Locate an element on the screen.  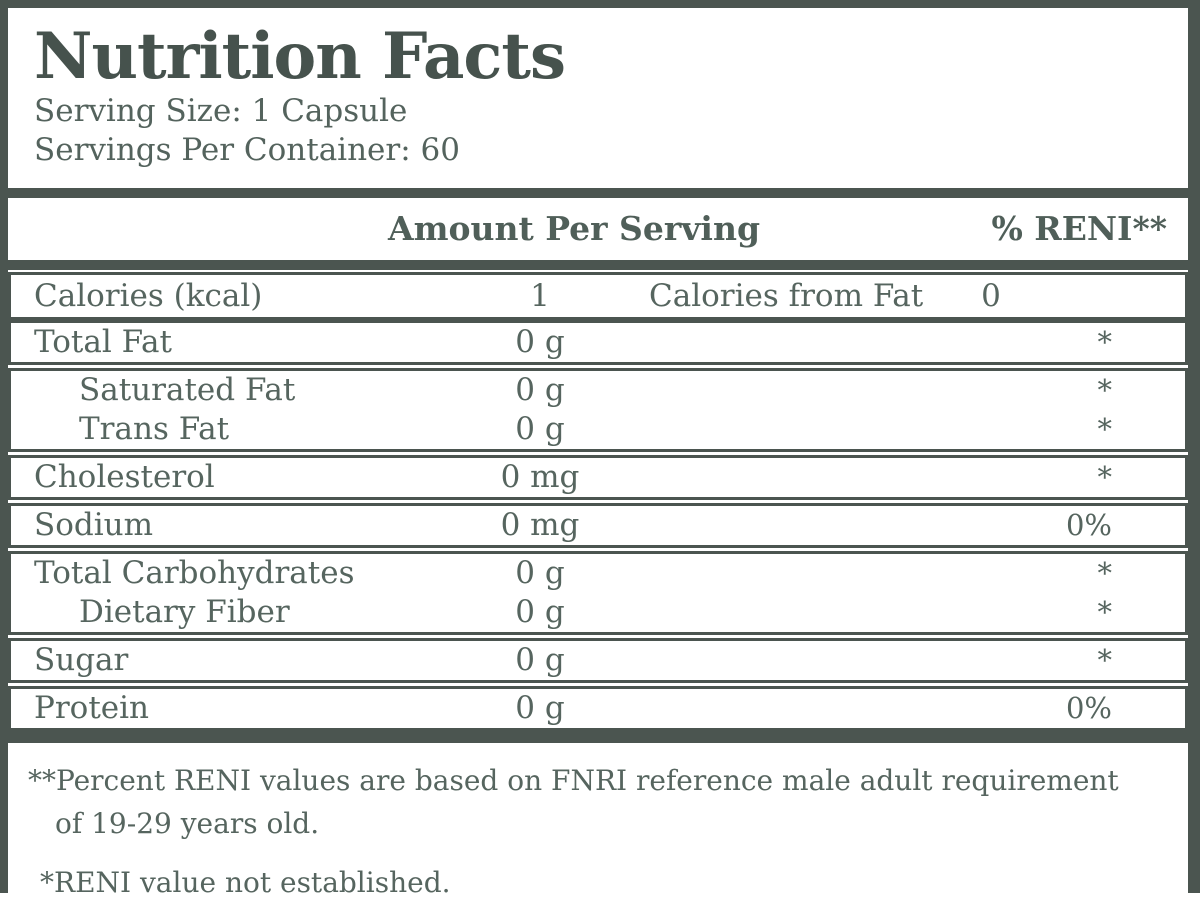
nutrient-row-calories: Calories (kcal) 1 Calories from Fat 0 is located at coordinates (598, 296).